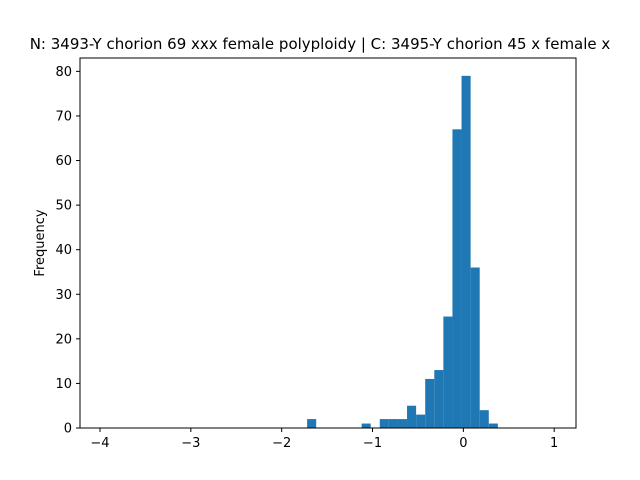 This screenshot has height=480, width=640. Describe the element at coordinates (372, 443) in the screenshot. I see `x-tick-label: −1` at that location.